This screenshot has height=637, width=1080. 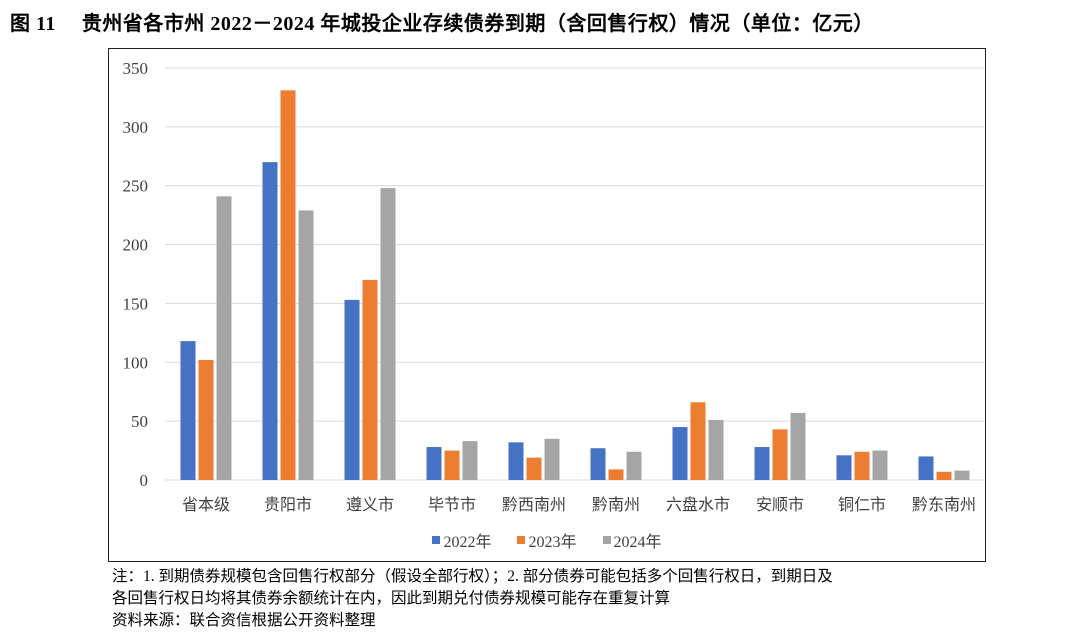 I want to click on legend-label: 2024年, so click(x=637, y=542).